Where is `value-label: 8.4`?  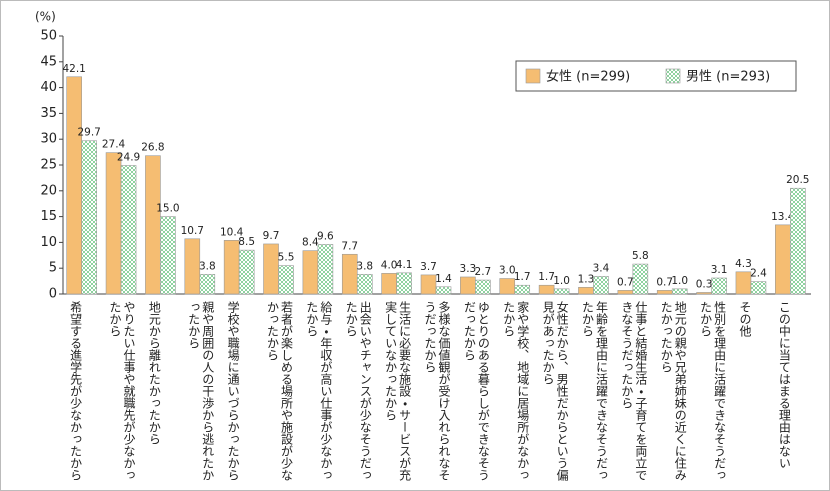
value-label: 8.4 is located at coordinates (310, 243).